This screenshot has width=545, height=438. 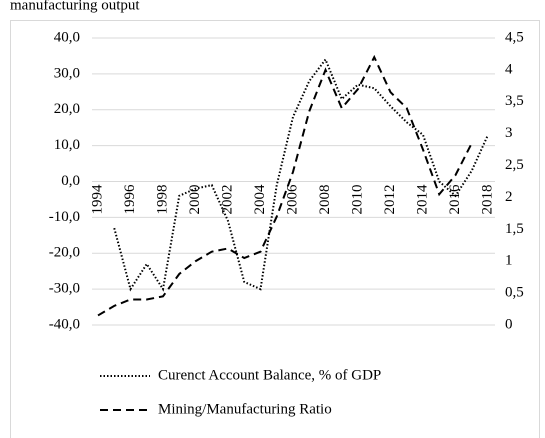 What do you see at coordinates (130, 199) in the screenshot?
I see `x-tick-label: 1996` at bounding box center [130, 199].